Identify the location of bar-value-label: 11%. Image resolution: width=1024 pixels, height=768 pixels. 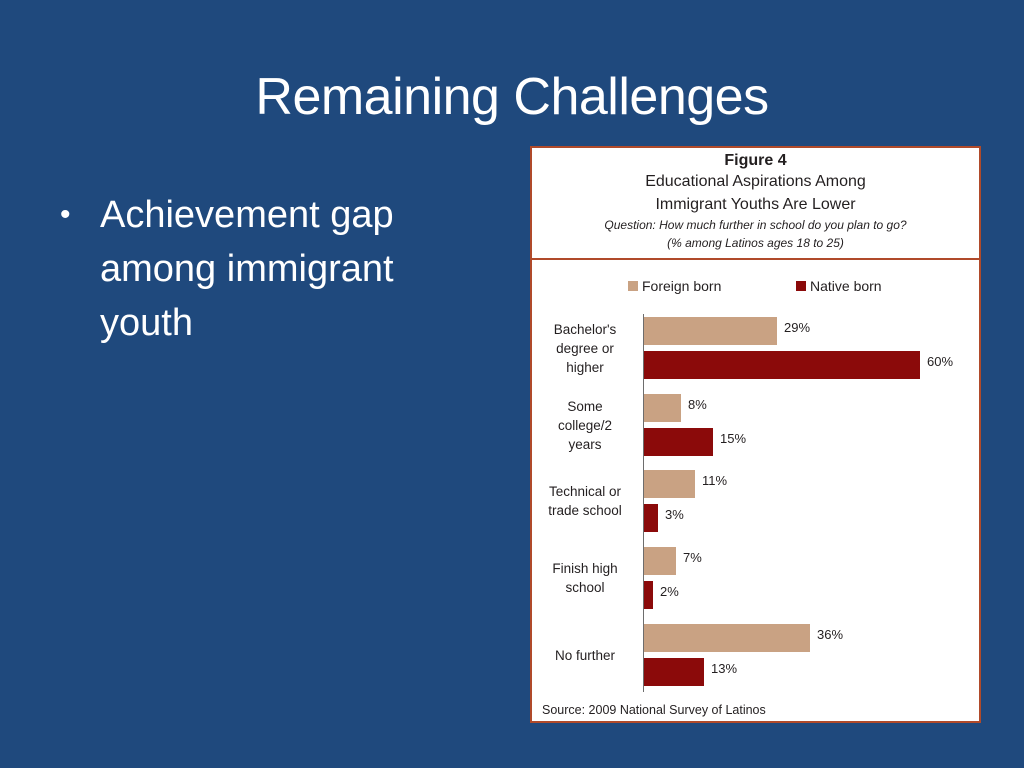
(715, 480).